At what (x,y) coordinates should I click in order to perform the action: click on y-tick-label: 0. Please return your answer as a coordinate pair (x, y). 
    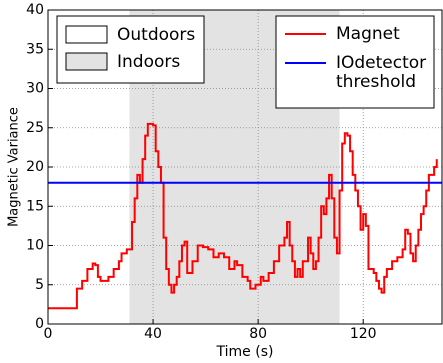
    Looking at the image, I should click on (39, 324).